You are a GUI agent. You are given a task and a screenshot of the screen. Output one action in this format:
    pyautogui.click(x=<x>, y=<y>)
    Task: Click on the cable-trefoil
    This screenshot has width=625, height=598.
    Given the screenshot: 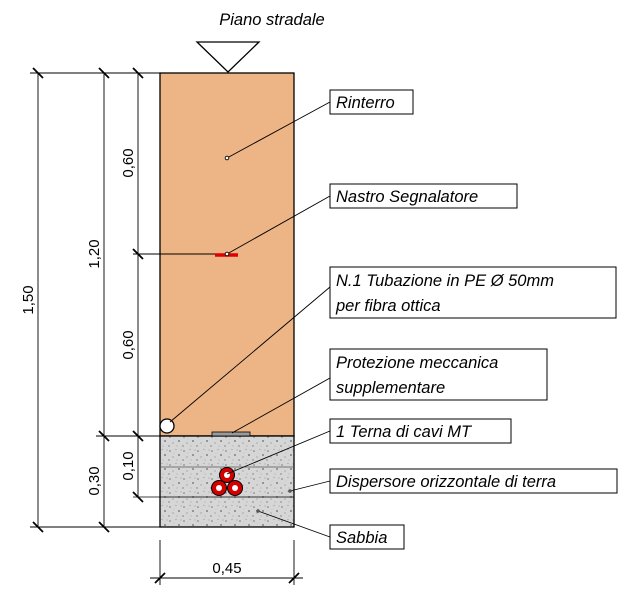 What is the action you would take?
    pyautogui.click(x=227, y=481)
    